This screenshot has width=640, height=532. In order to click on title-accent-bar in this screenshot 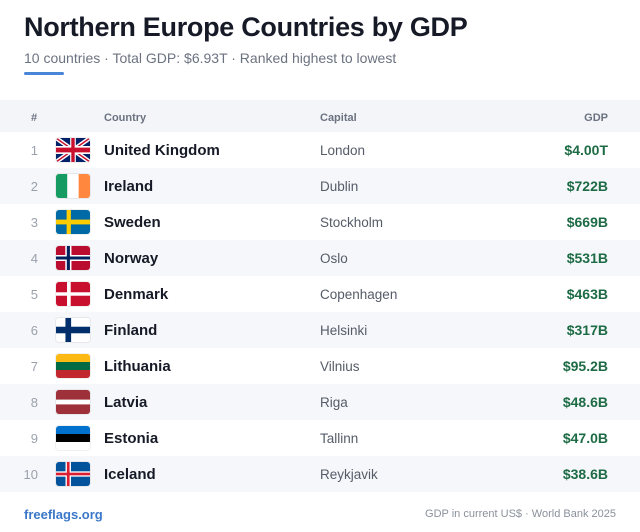, I will do `click(44, 73)`.